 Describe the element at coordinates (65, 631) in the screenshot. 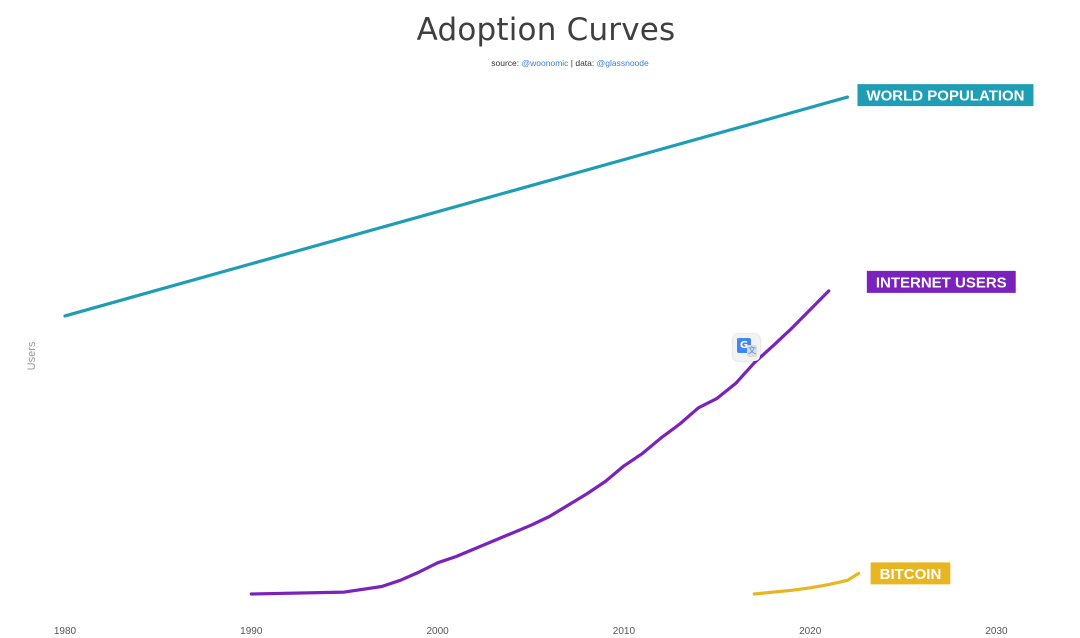

I see `x-tick-label-1980: 1980` at that location.